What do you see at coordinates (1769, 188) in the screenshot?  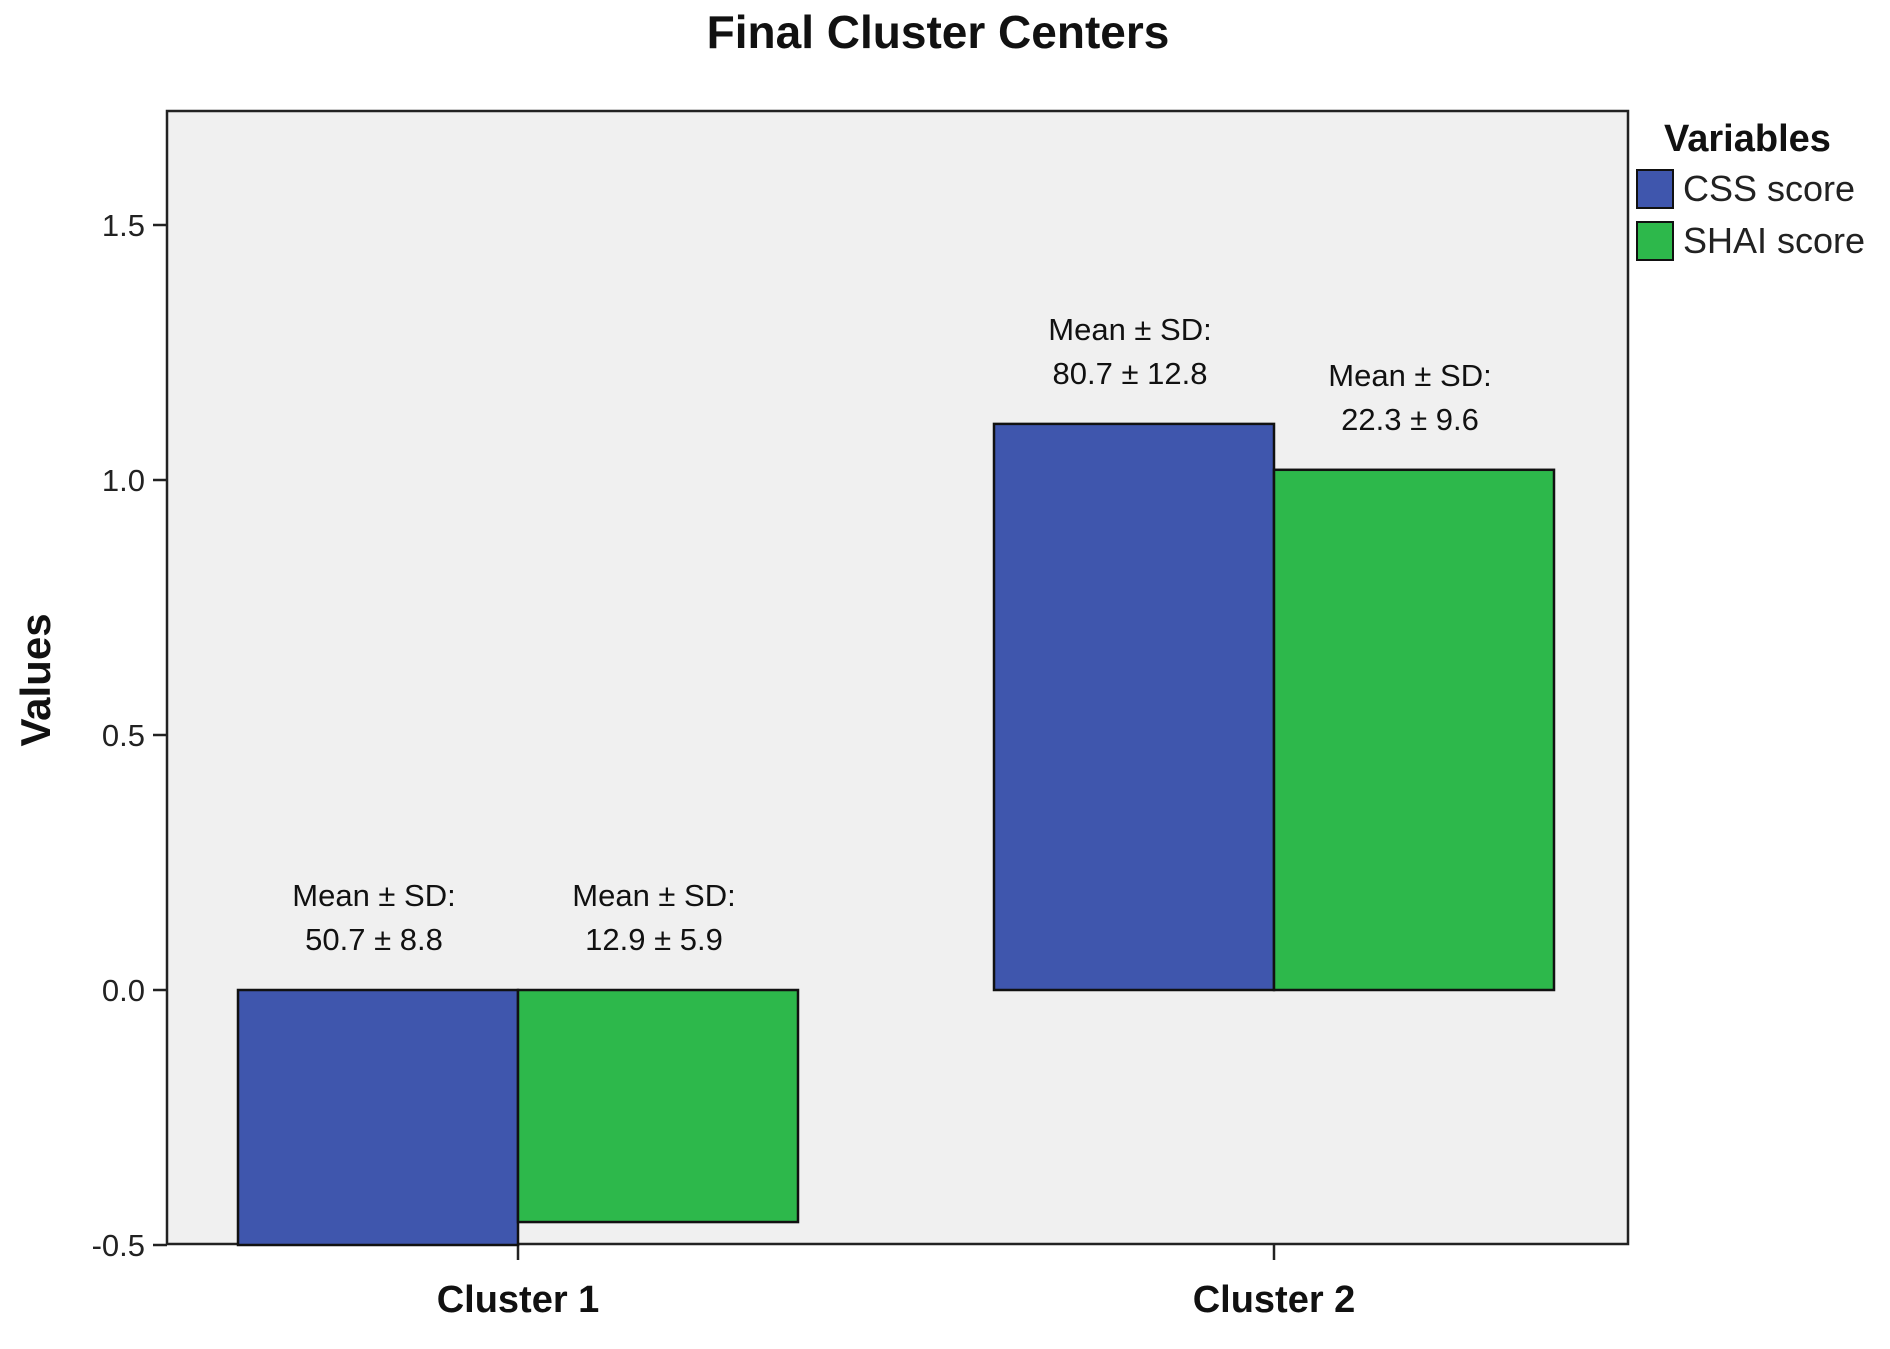 I see `legend-label: CSS score` at bounding box center [1769, 188].